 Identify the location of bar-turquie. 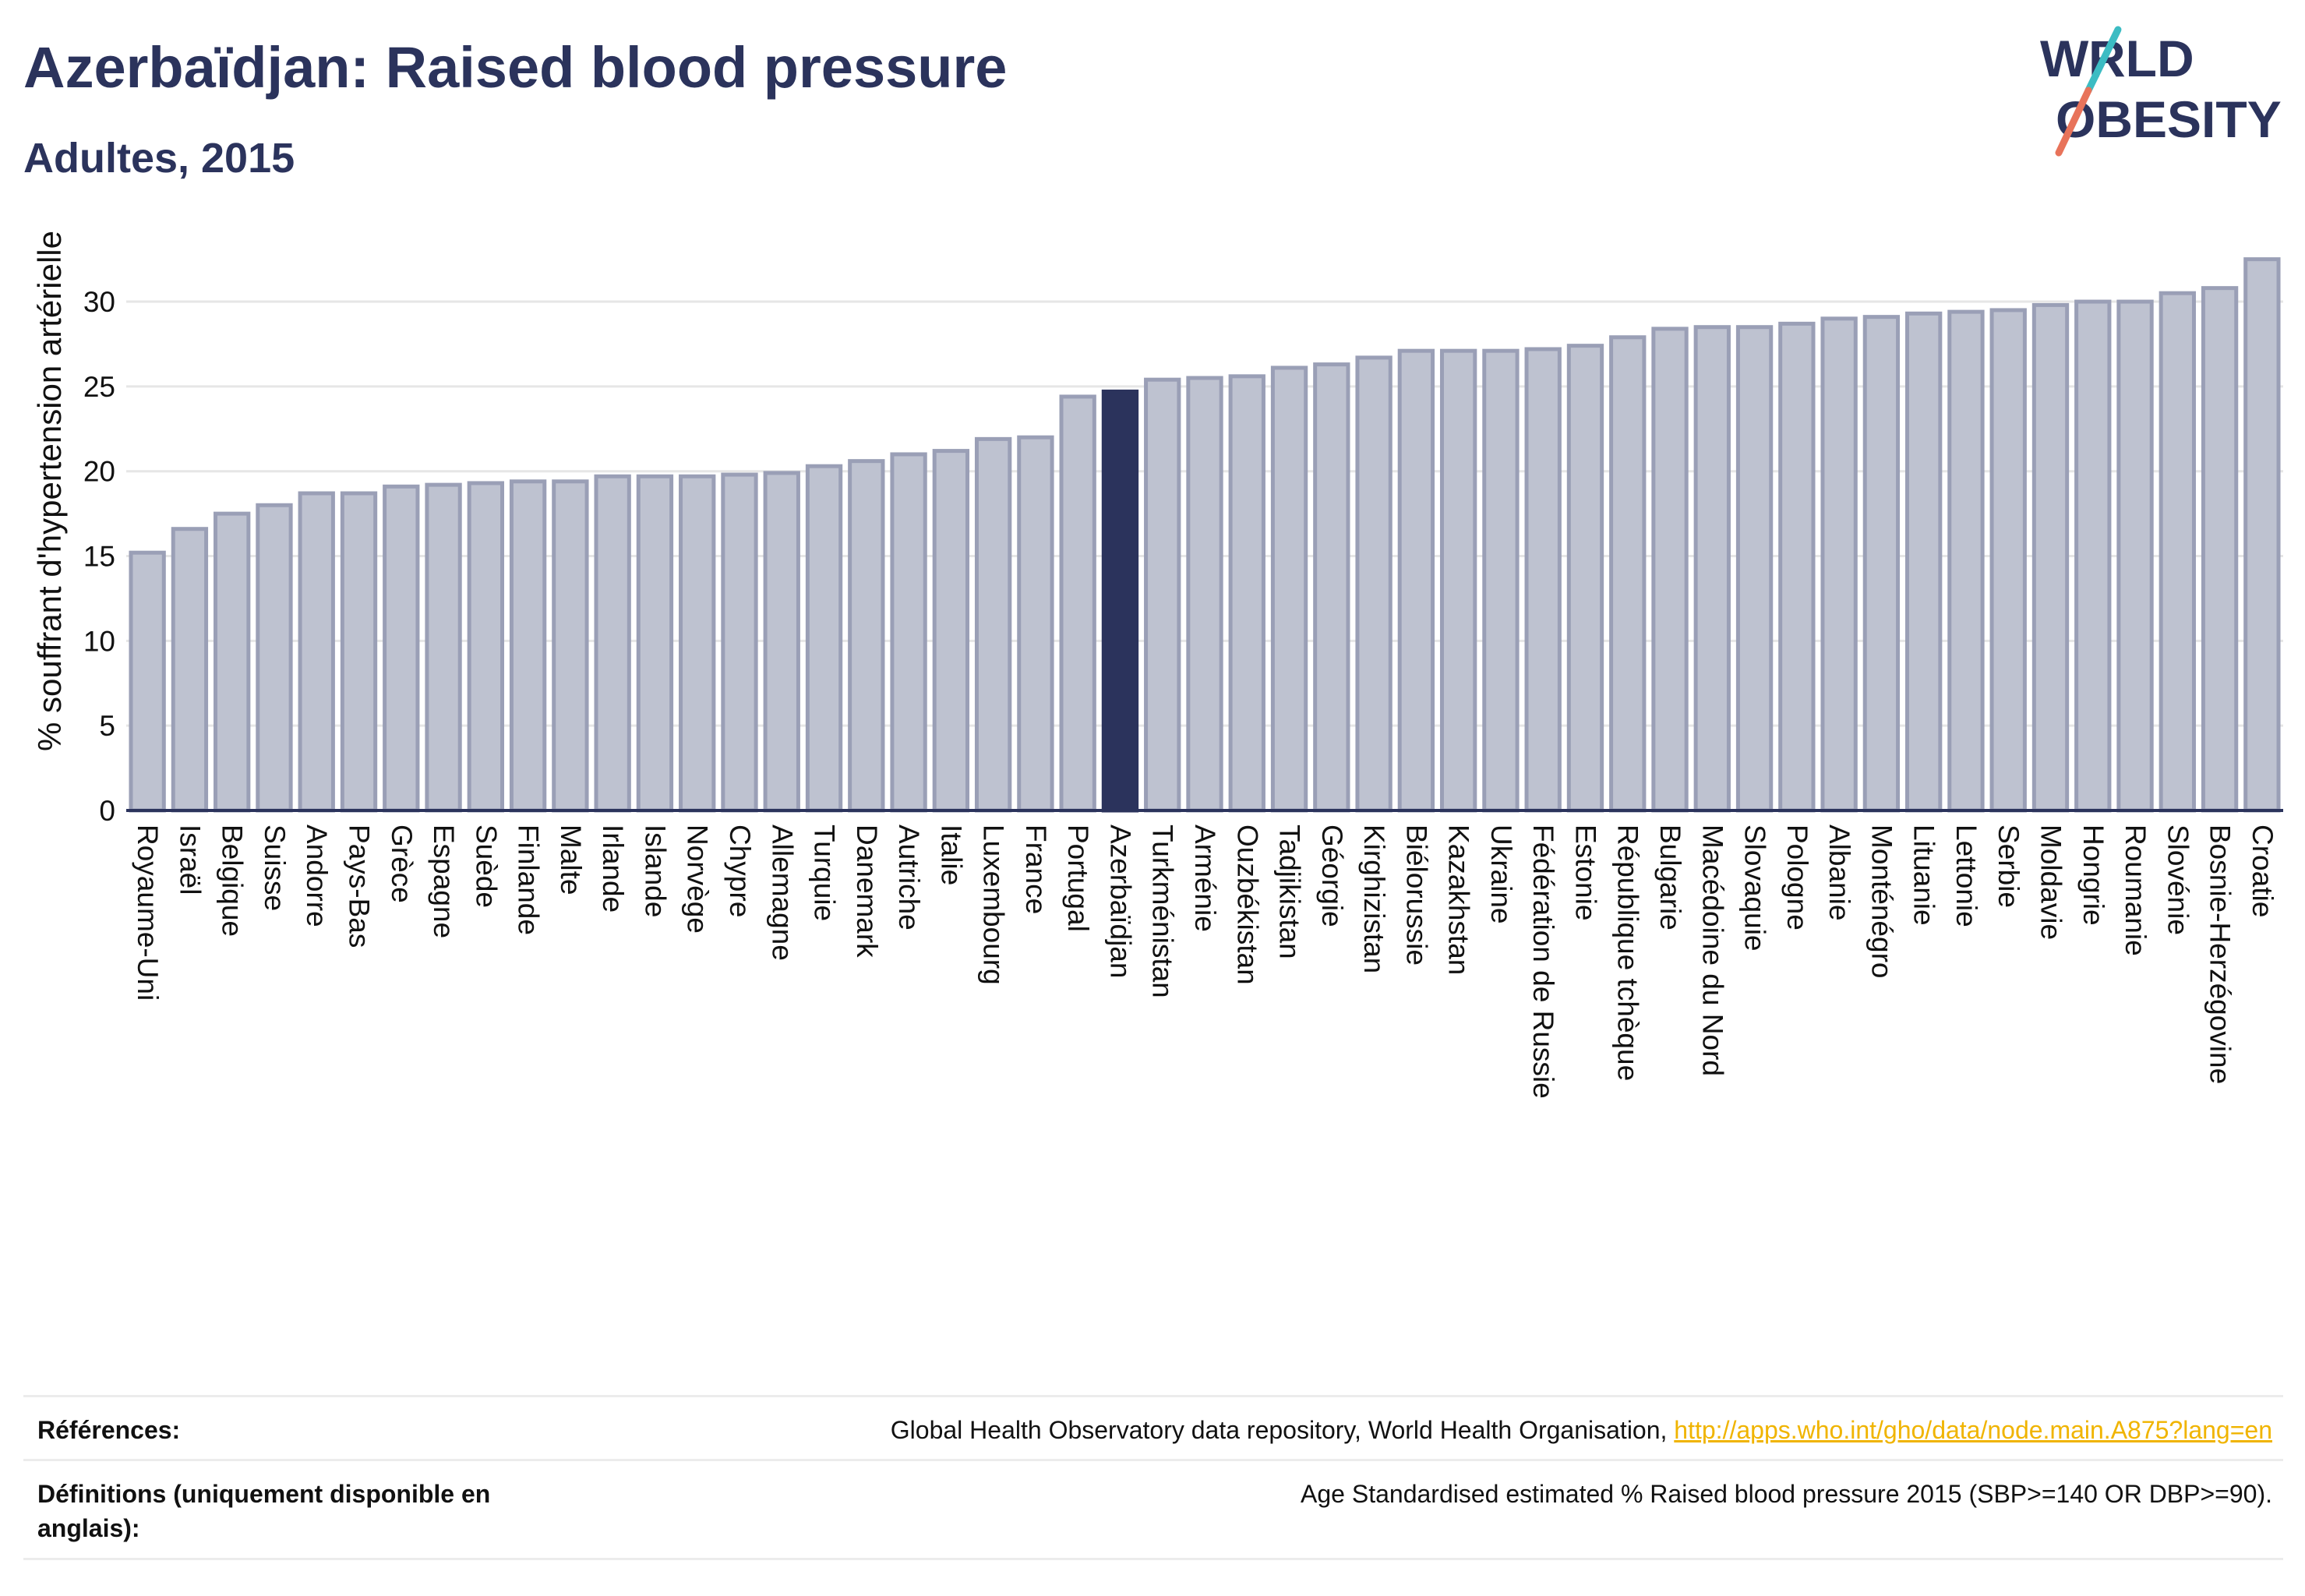
(824, 638).